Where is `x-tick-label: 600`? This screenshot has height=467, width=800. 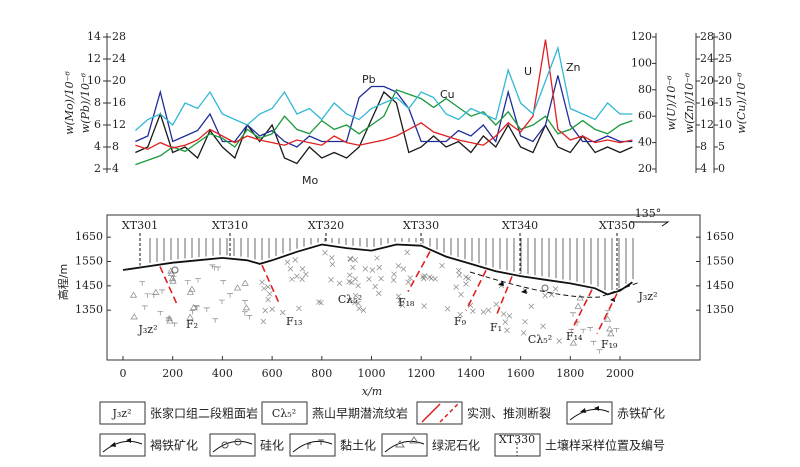 x-tick-label: 600 is located at coordinates (272, 373).